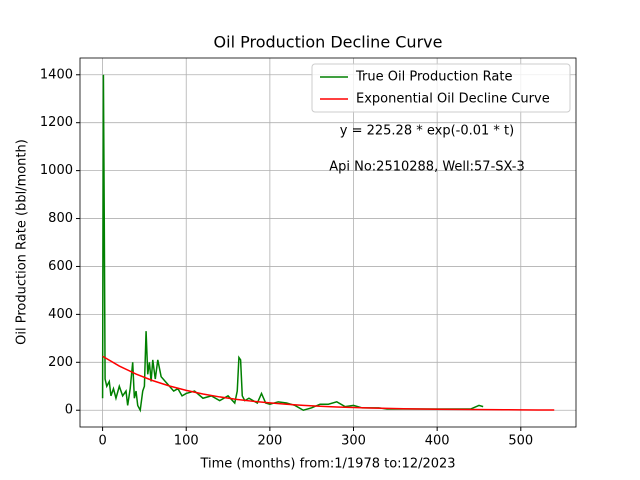  I want to click on x-tick-label: 200, so click(269, 441).